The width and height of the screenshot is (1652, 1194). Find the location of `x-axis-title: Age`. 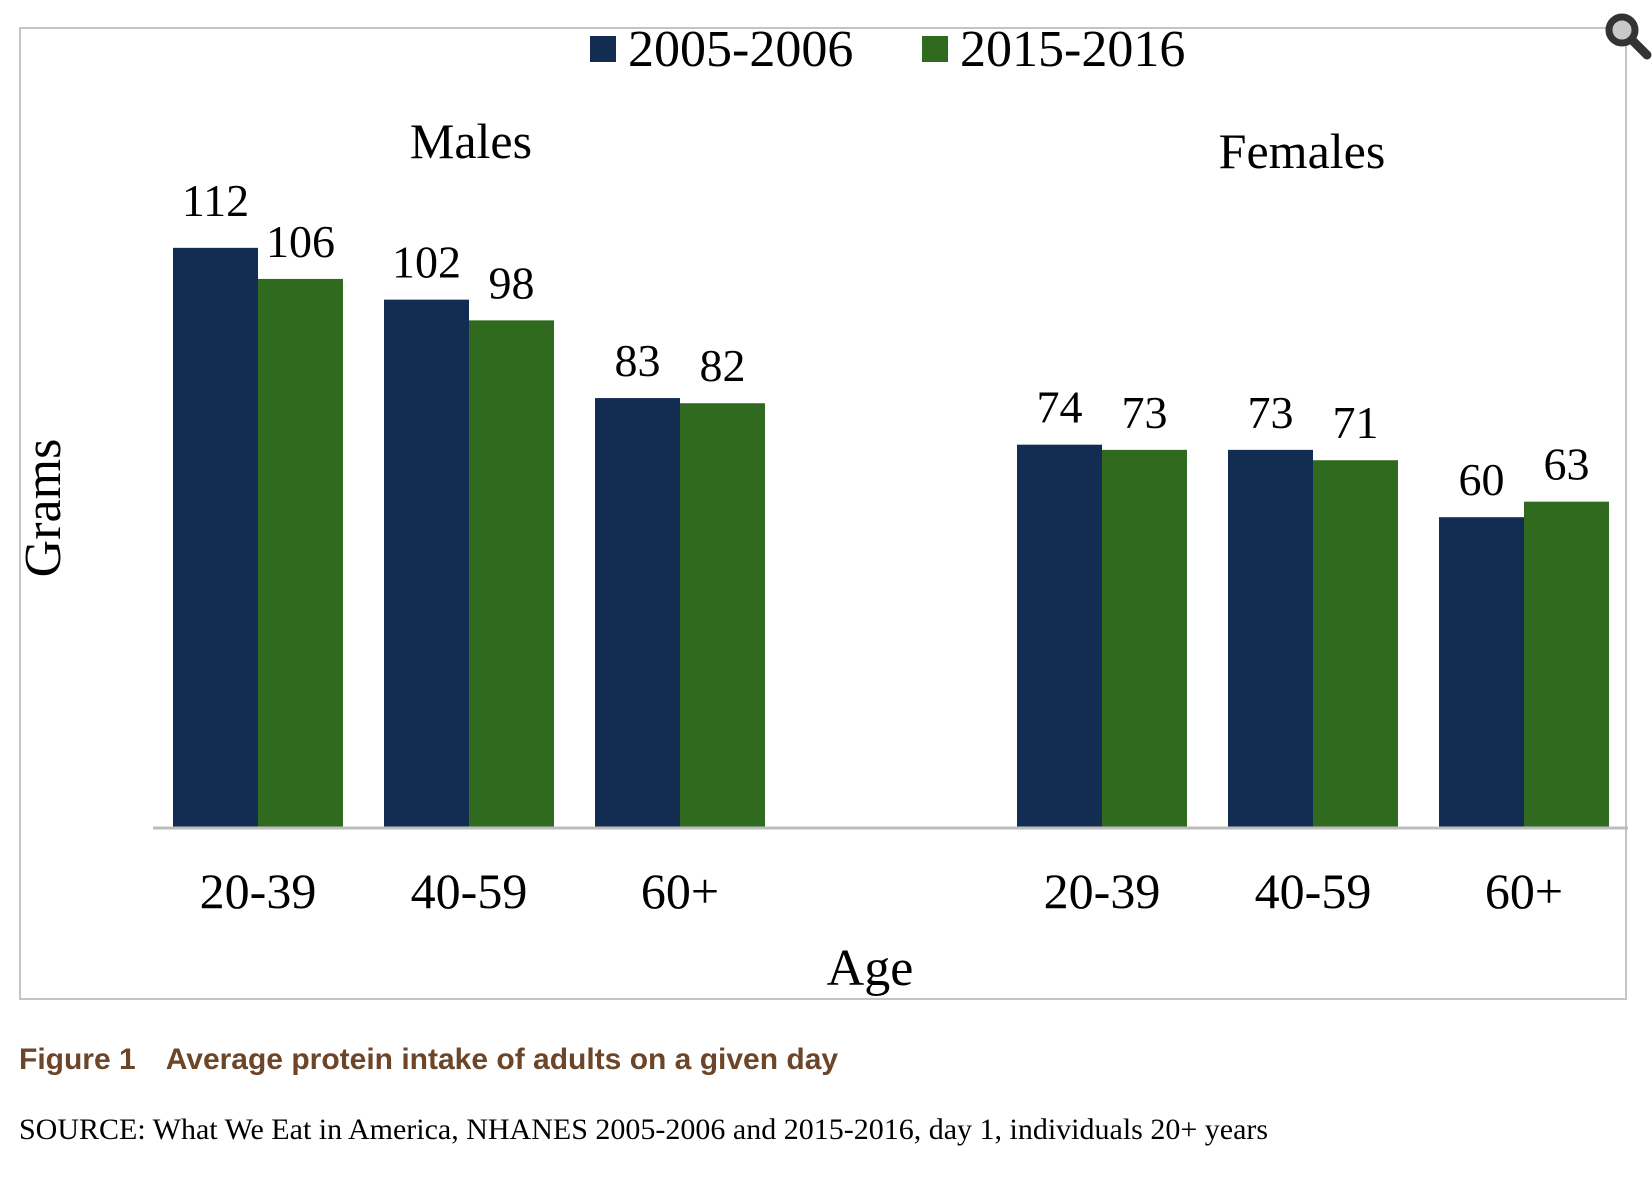

x-axis-title: Age is located at coordinates (870, 968).